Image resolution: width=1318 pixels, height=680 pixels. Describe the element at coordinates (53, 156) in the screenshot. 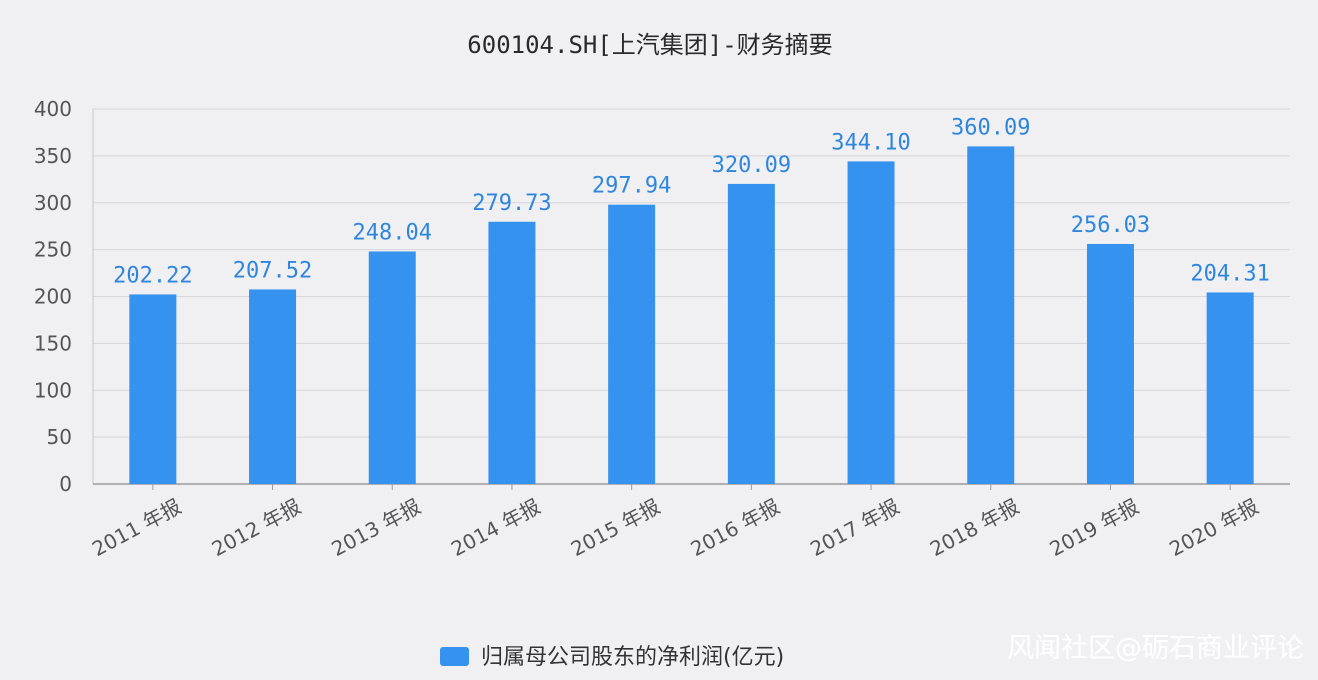

I see `y-tick-label: 350` at that location.